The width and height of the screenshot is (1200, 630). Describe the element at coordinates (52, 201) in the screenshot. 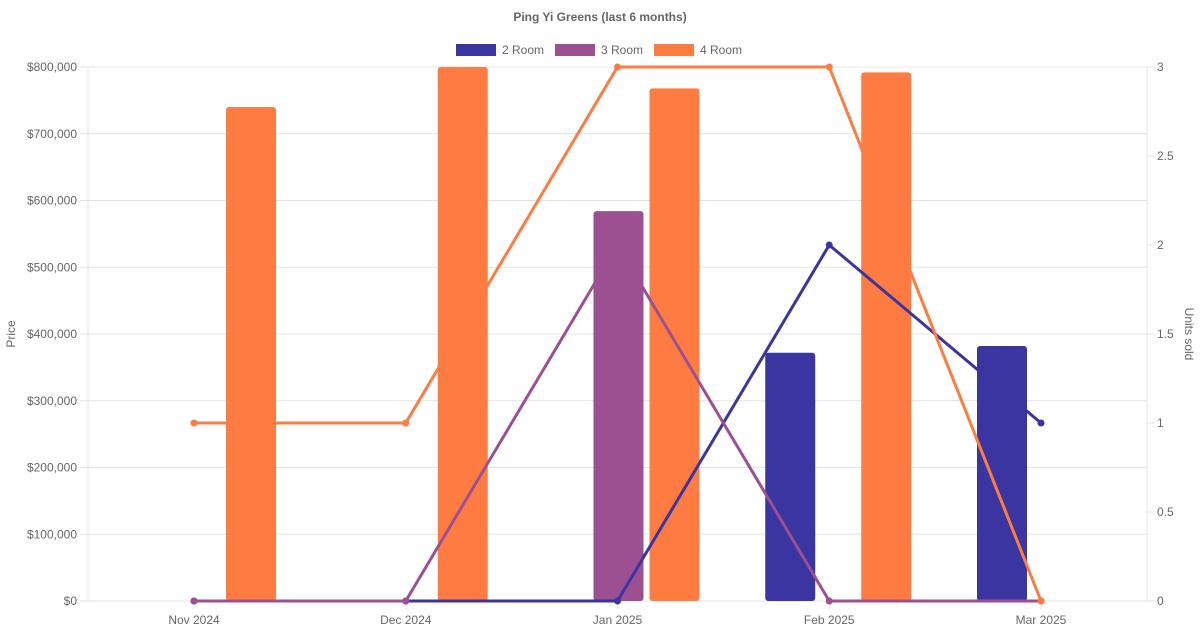

I see `y-left-tick-label: $600,000` at that location.